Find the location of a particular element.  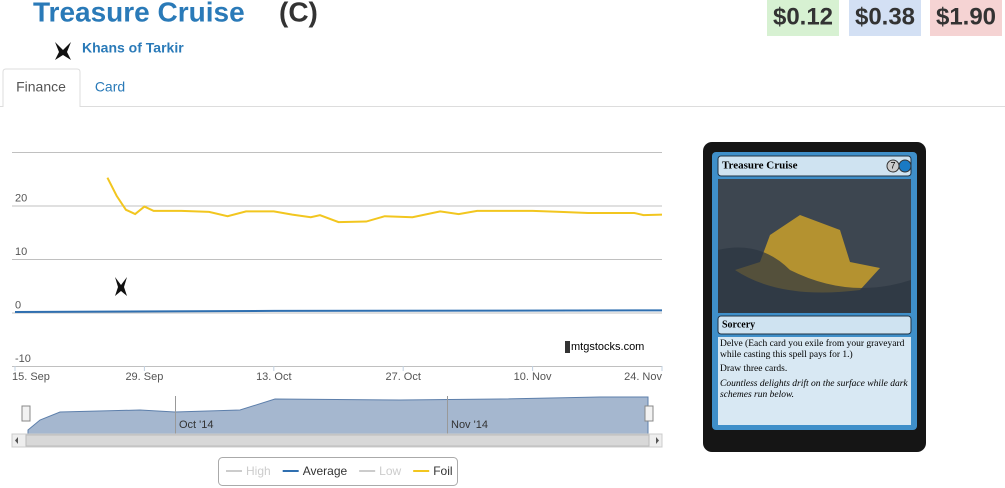

legend-item: Foil is located at coordinates (433, 471).